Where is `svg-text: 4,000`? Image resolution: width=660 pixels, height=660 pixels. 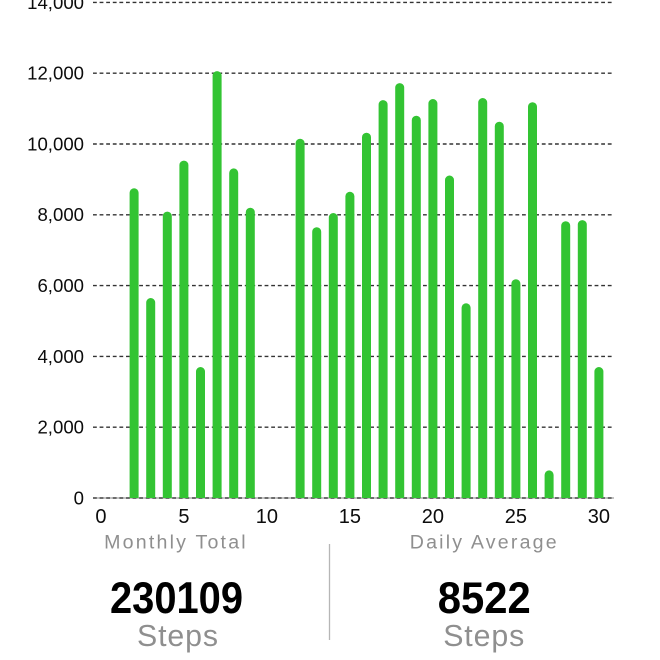 svg-text: 4,000 is located at coordinates (60, 356).